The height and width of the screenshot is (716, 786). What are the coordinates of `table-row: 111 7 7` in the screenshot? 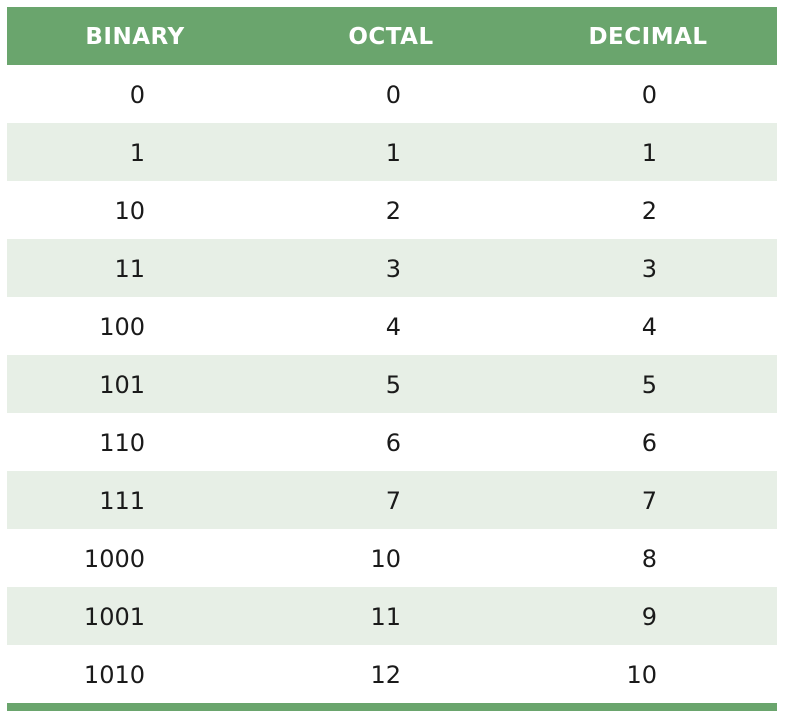 It's located at (392, 500).